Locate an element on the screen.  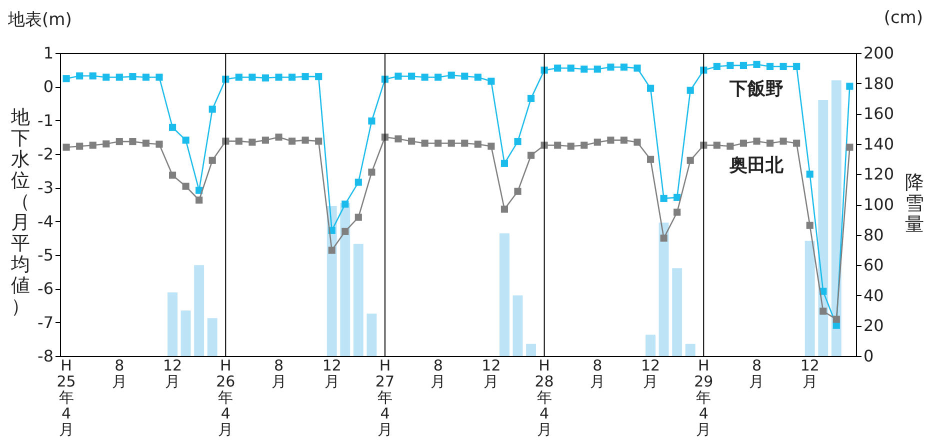
y-tick-label: 0 is located at coordinates (48, 86).